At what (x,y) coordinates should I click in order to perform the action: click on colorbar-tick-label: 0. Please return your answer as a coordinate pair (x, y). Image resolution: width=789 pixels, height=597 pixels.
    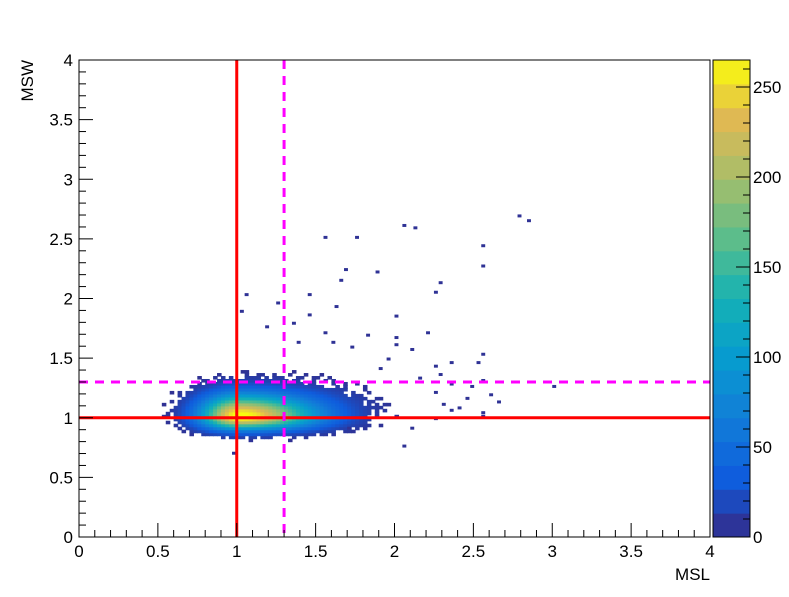
    Looking at the image, I should click on (757, 537).